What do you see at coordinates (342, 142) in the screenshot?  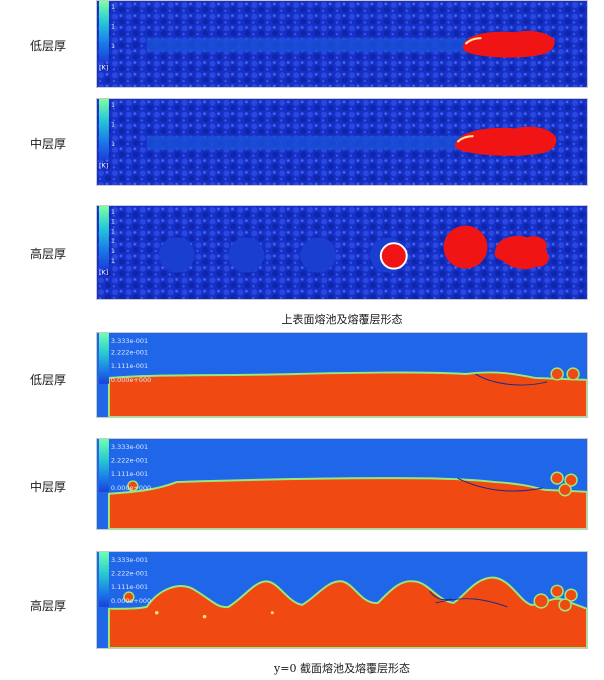 I see `top-surface-panel-mid: 1 1 1 [K]` at bounding box center [342, 142].